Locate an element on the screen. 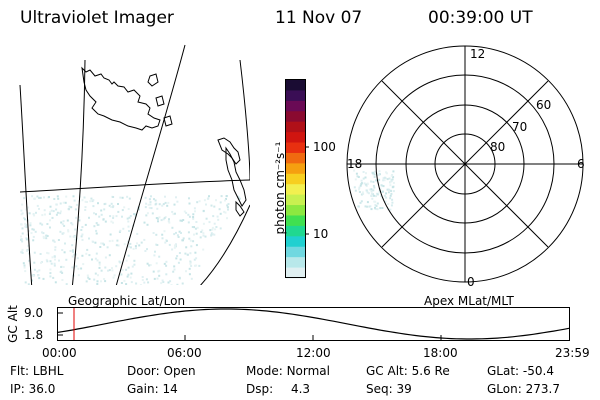 Image resolution: width=600 pixels, height=400 pixels. time-tick: 00:00 is located at coordinates (59, 353).